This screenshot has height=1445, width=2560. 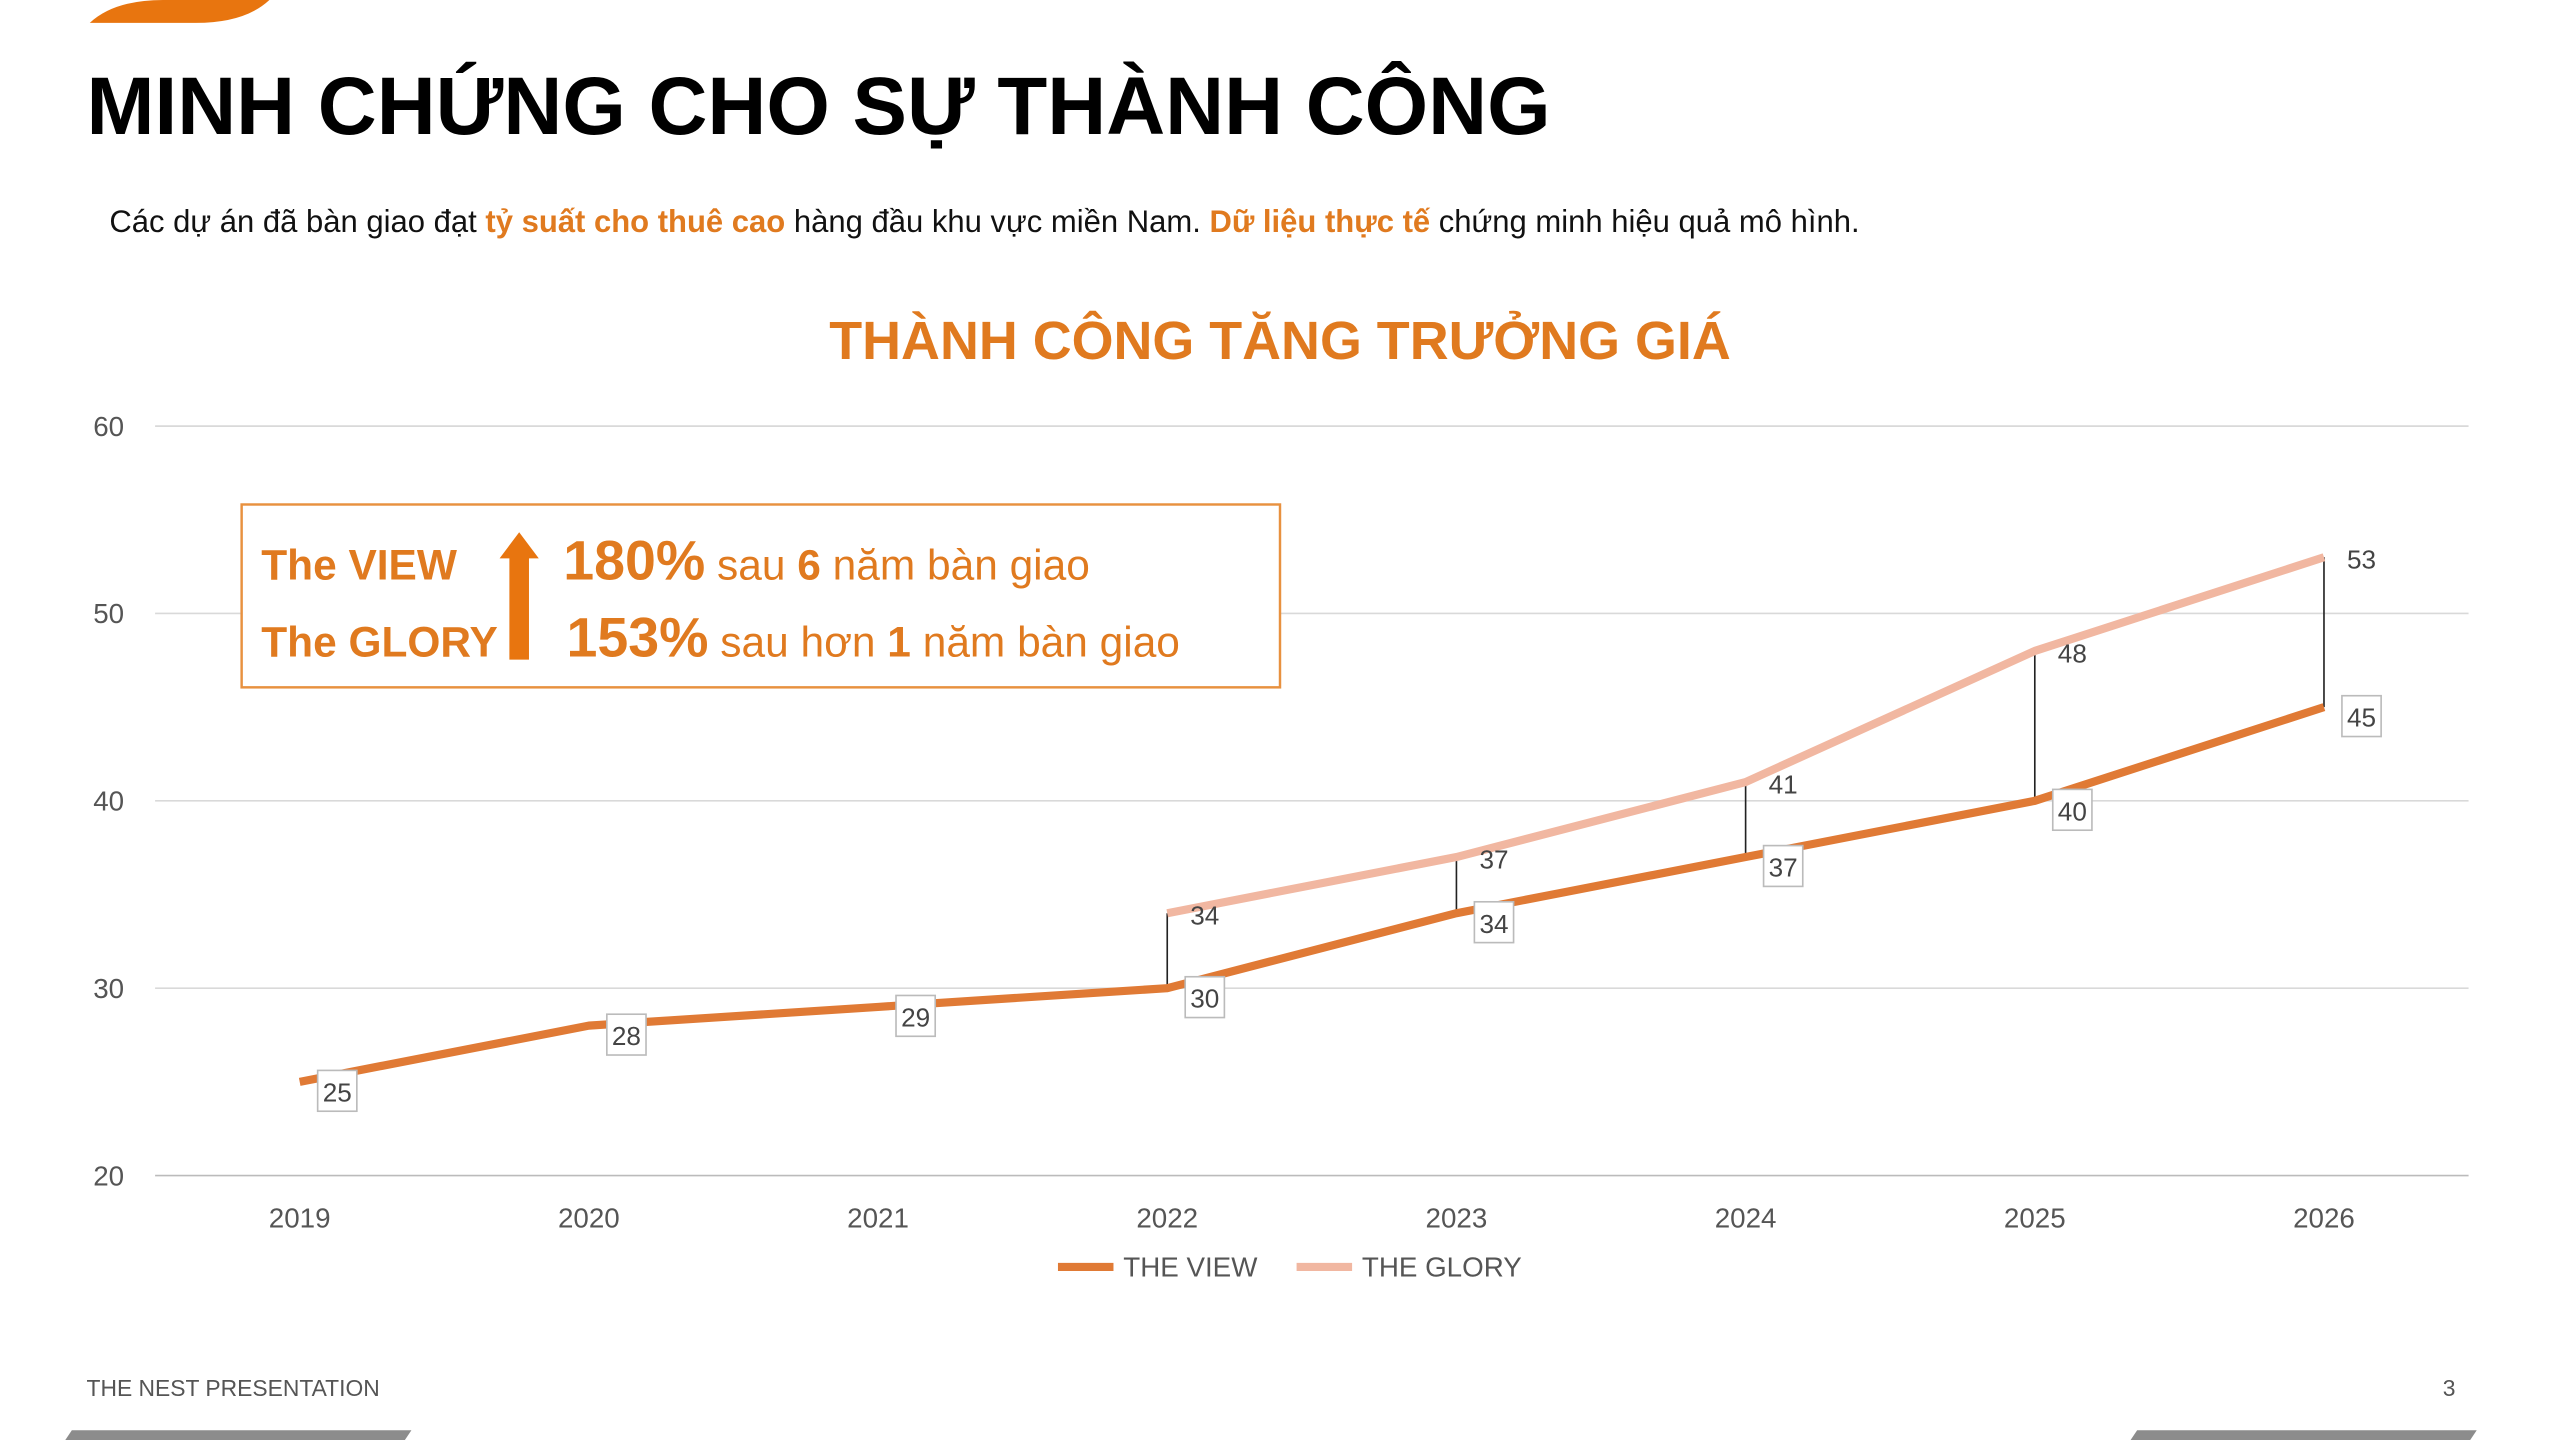 I want to click on slide-title: MINH CHỨNG CHO SỰ THÀNH CÔNG, so click(x=819, y=106).